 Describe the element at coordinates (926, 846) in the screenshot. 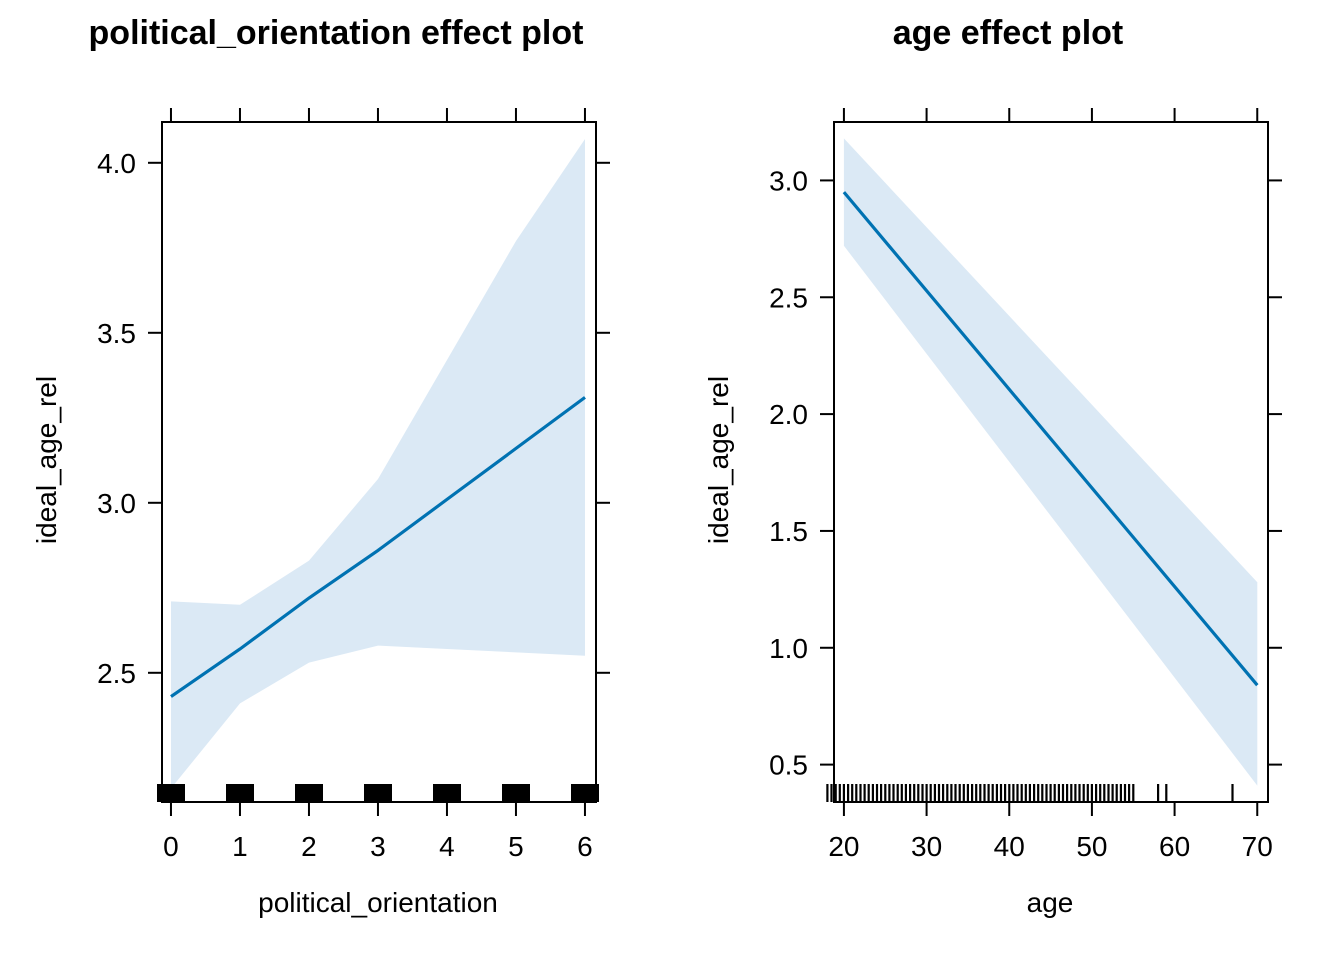

I see `age-x-tick-label: 30` at that location.